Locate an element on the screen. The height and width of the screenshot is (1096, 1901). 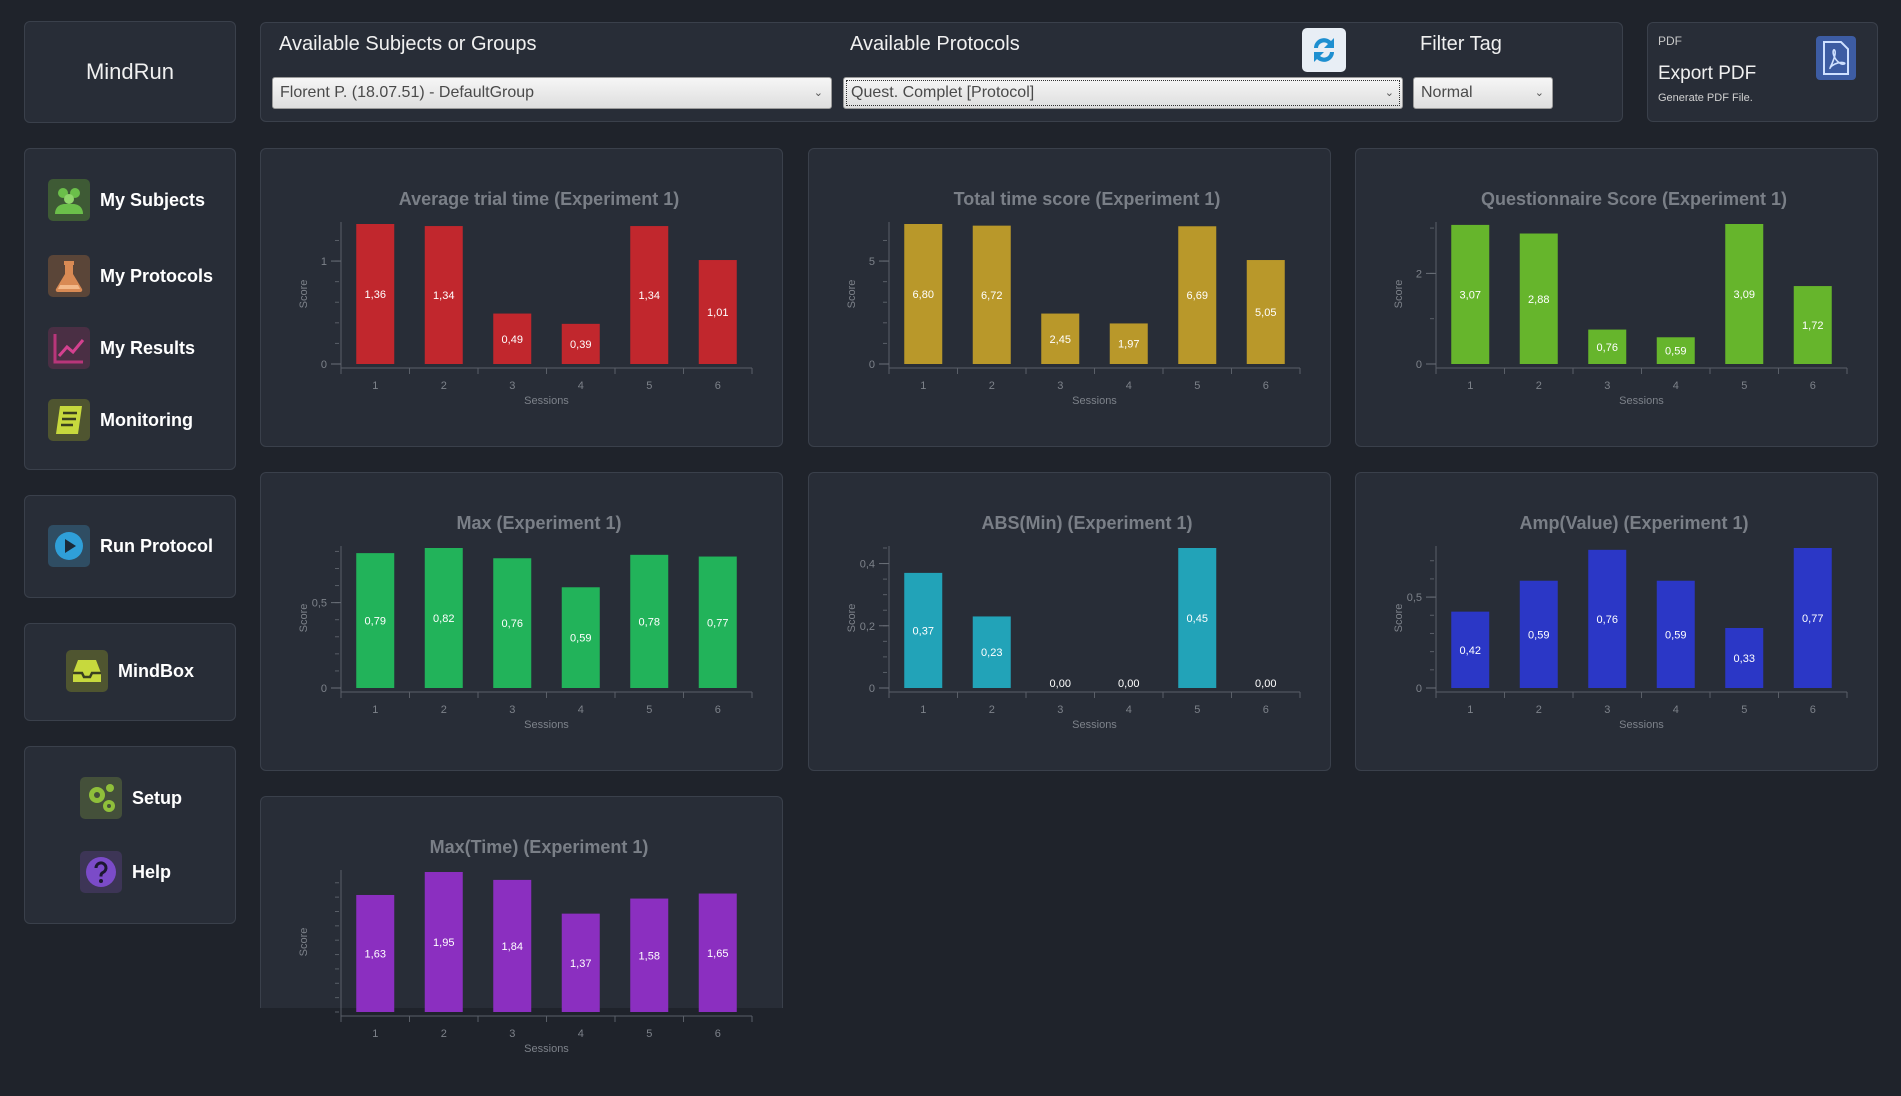
sidebar-item-my-results: My Results is located at coordinates (121, 348).